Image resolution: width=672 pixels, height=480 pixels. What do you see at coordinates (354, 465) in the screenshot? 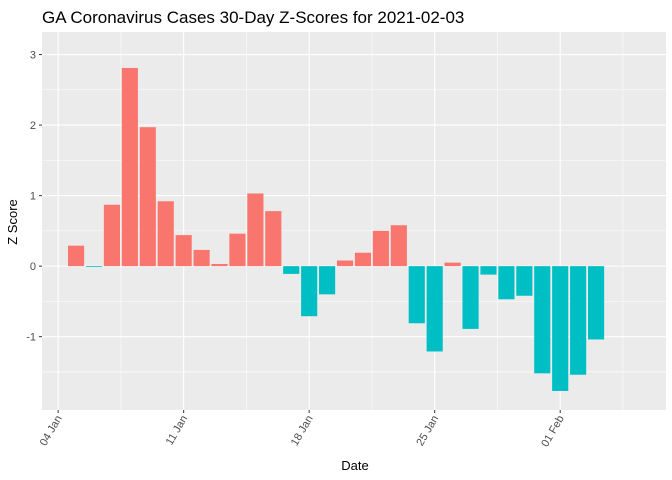
I see `x-axis-title: Date` at bounding box center [354, 465].